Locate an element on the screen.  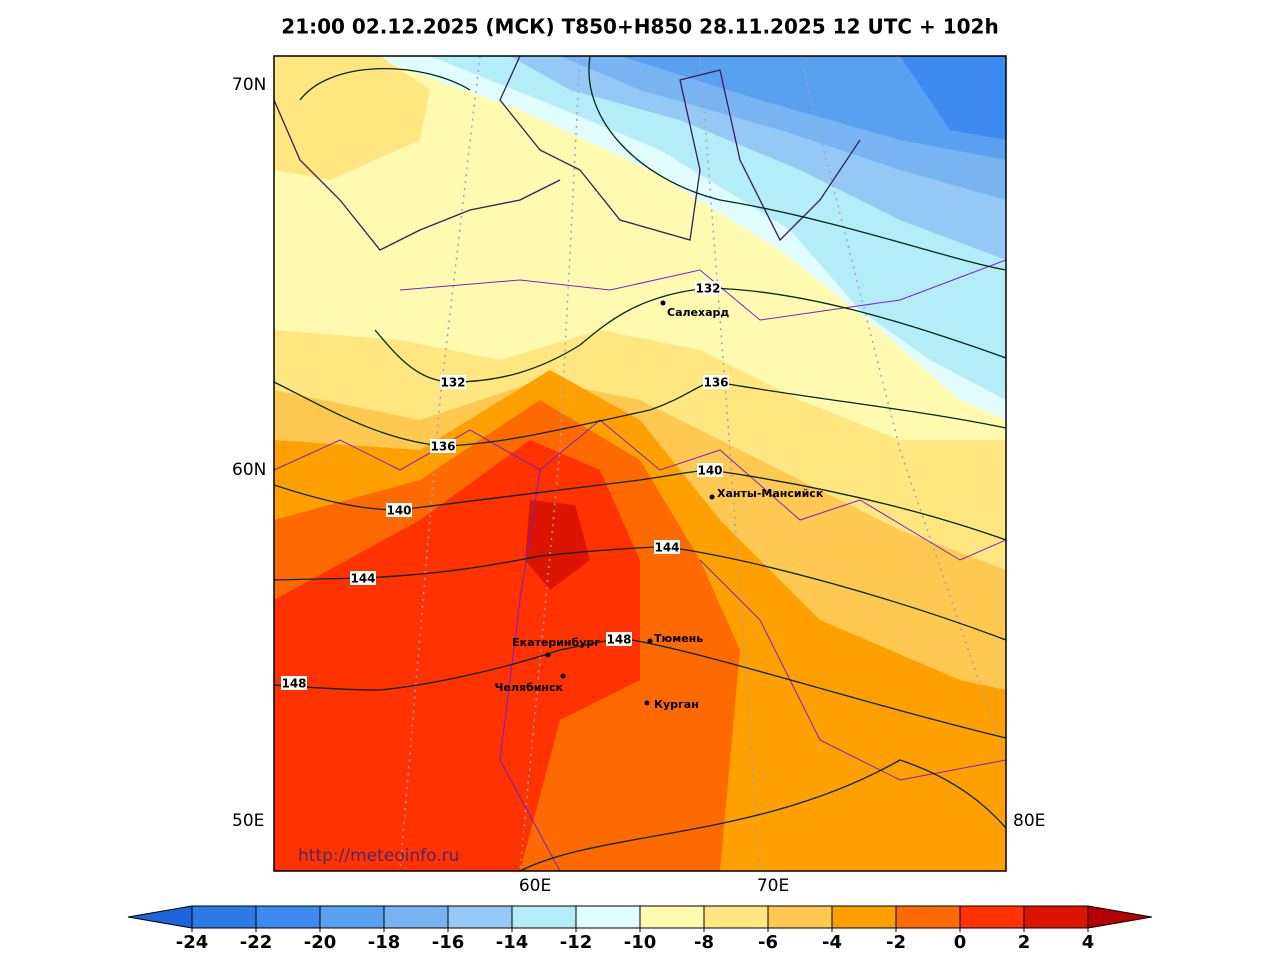
city-name: Екатеринбург is located at coordinates (556, 642).